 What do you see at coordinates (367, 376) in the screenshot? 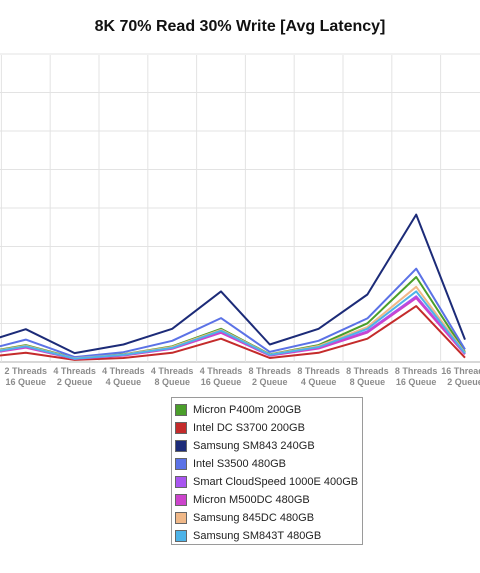
I see `x-tick-label: 8 Threads 8 Queue` at bounding box center [367, 376].